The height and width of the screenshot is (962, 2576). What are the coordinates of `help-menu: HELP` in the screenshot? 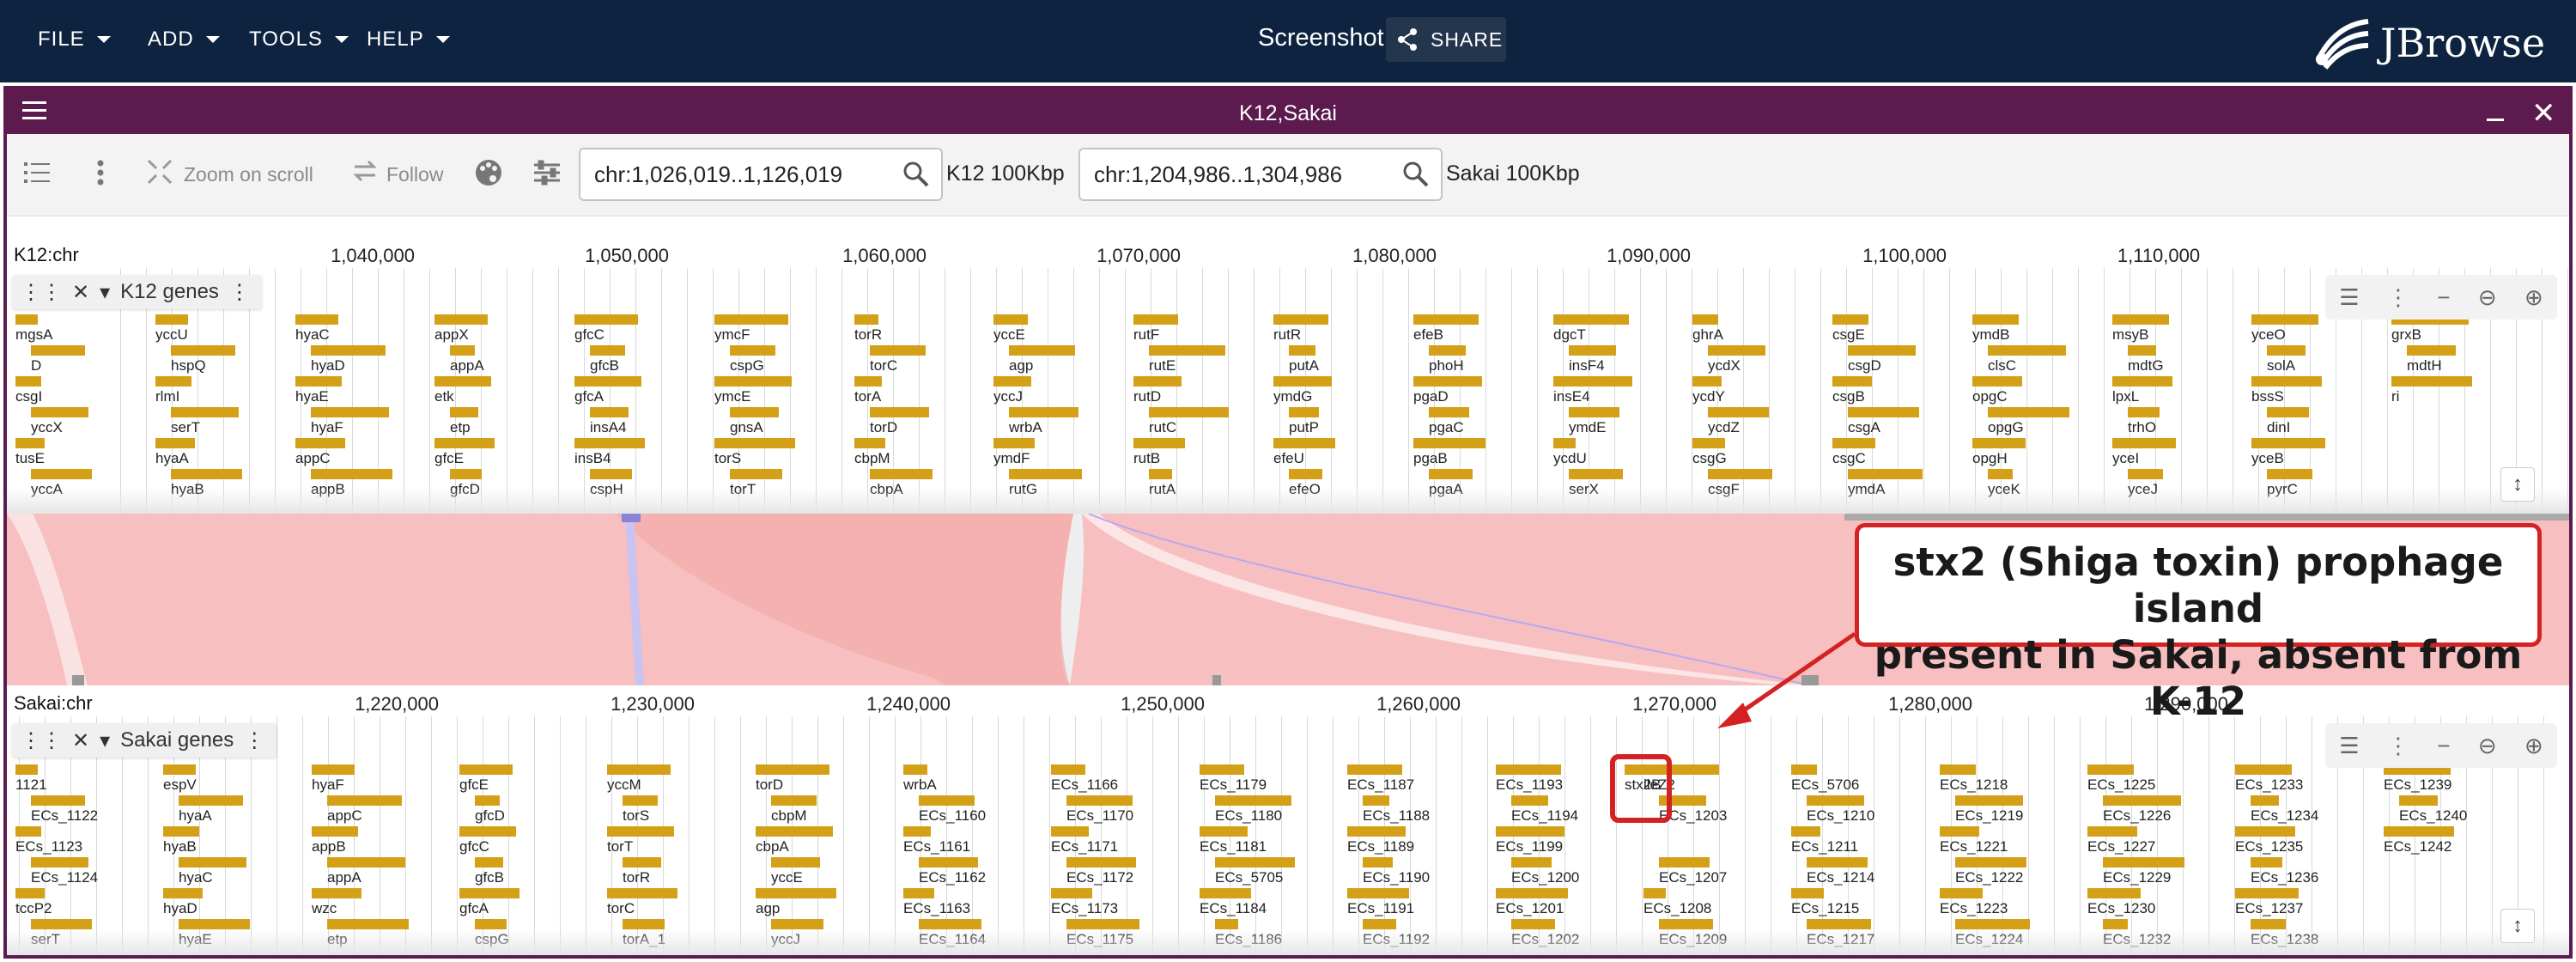 It's located at (409, 39).